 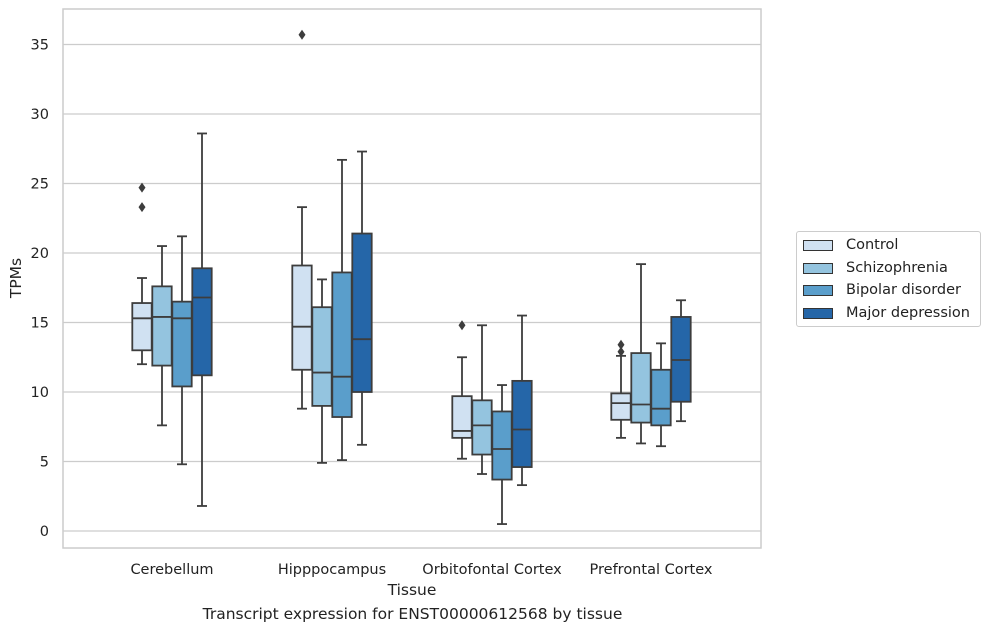 What do you see at coordinates (40, 46) in the screenshot?
I see `y-tick-label: 35` at bounding box center [40, 46].